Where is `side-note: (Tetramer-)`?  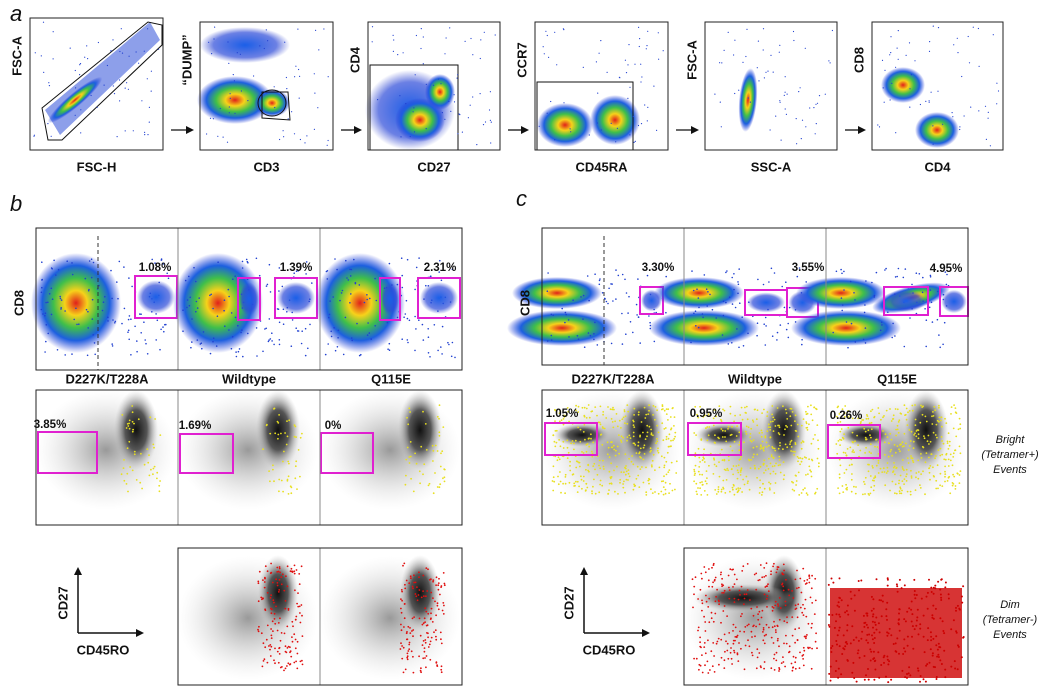 side-note: (Tetramer-) is located at coordinates (1010, 620).